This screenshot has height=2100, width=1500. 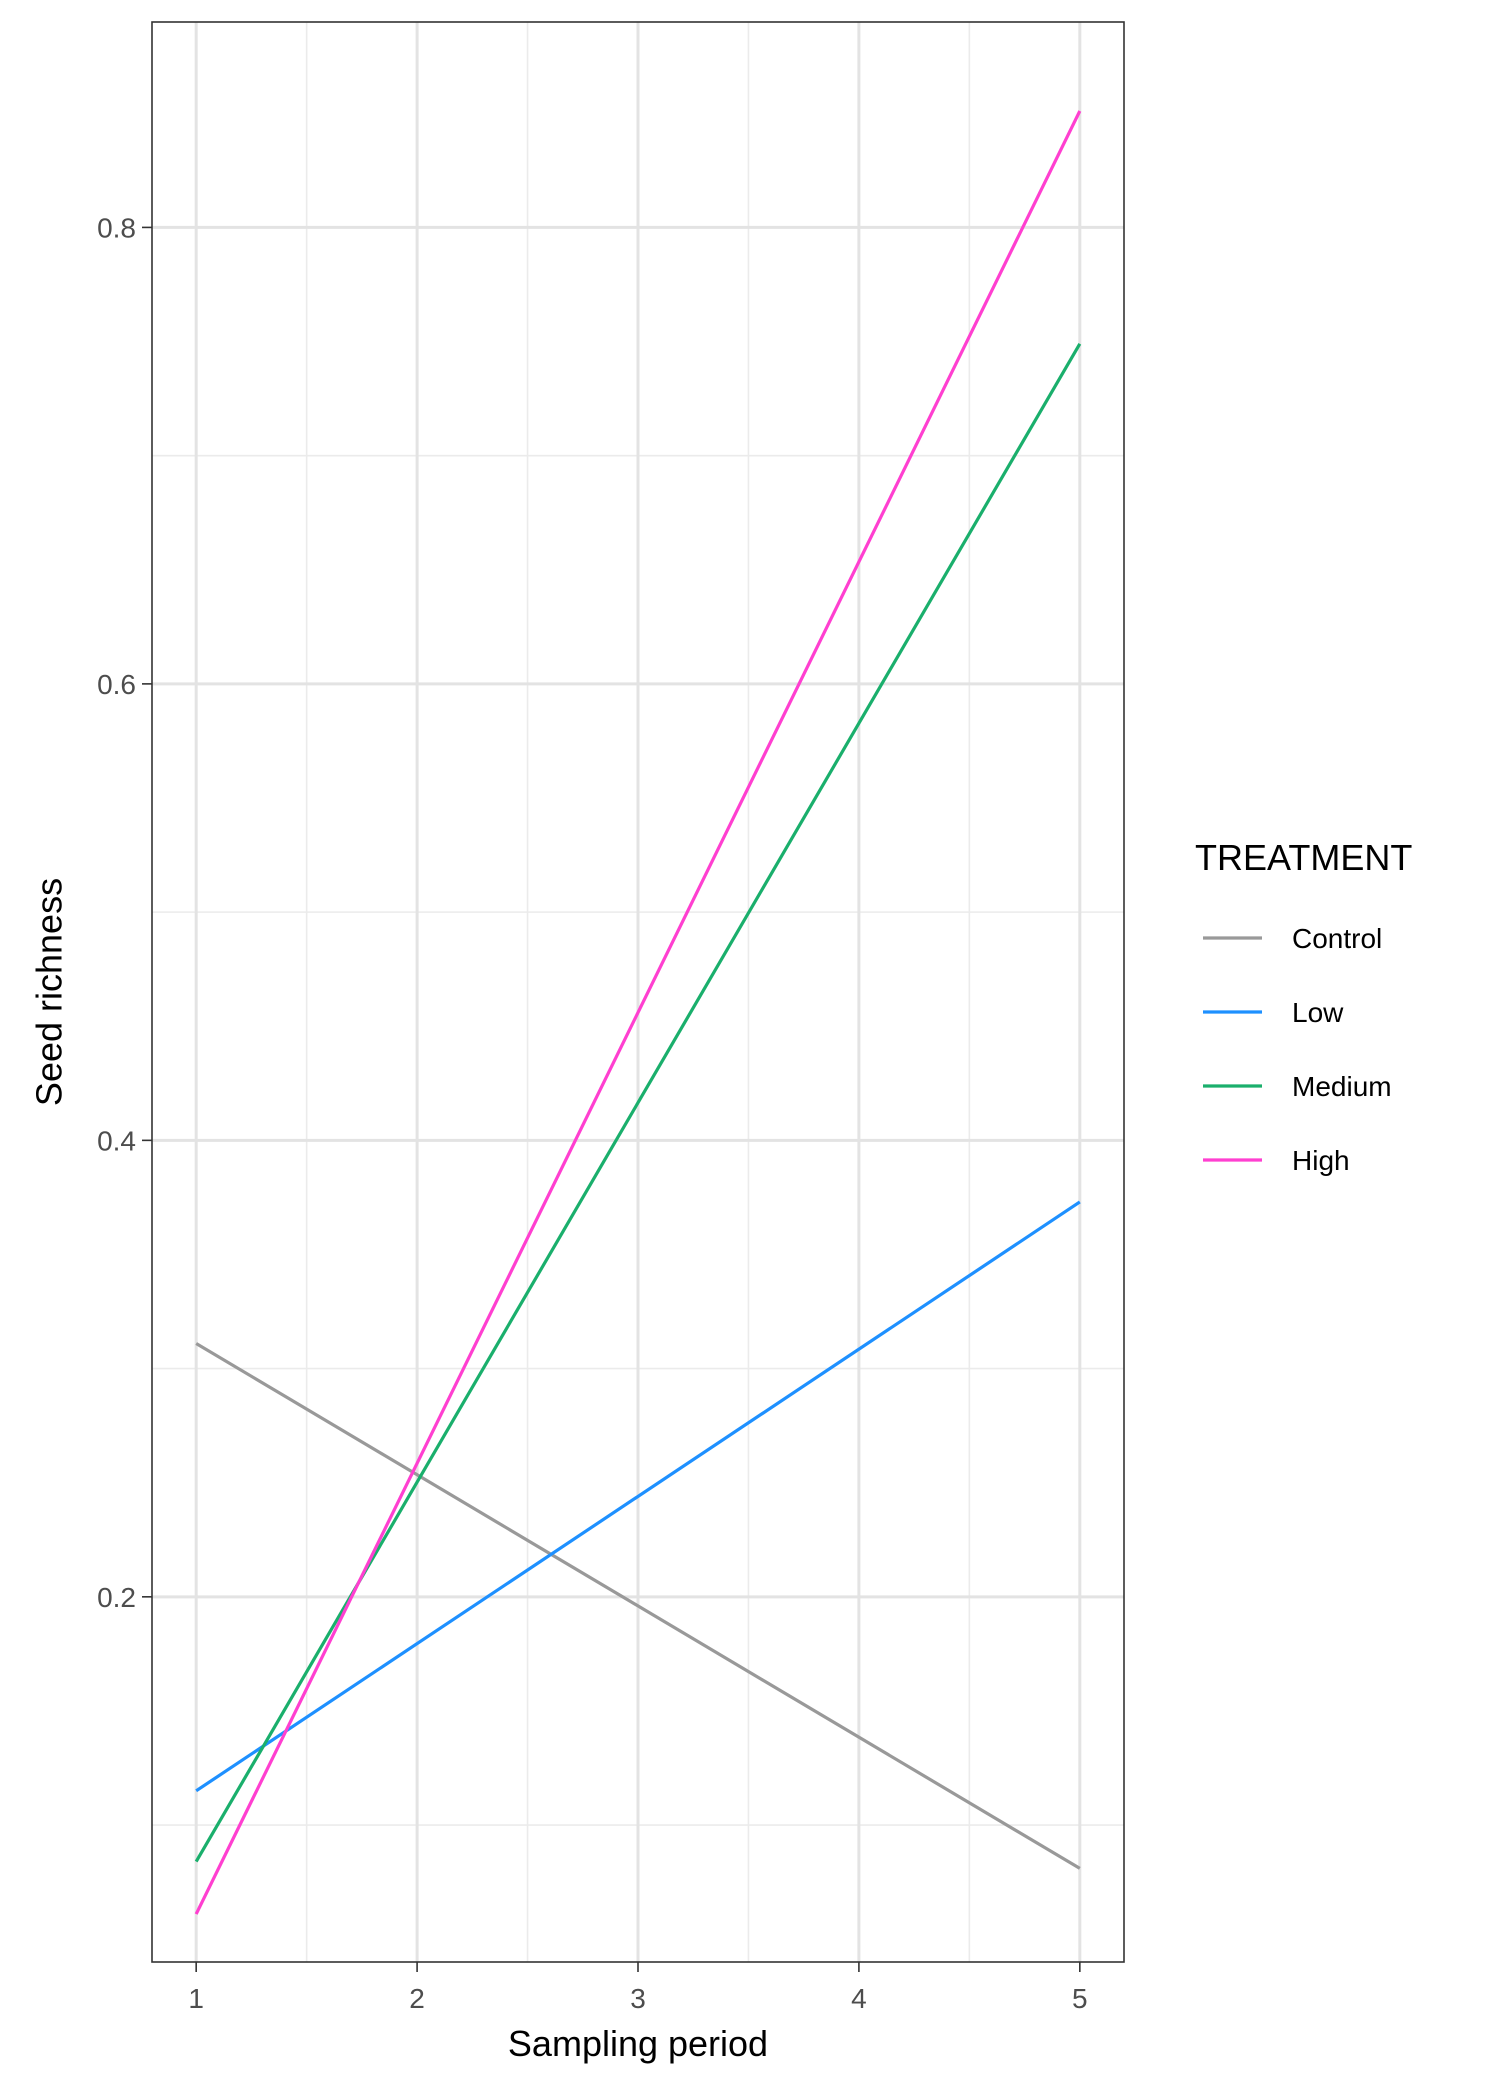 I want to click on legend-label-medium: Medium, so click(x=1342, y=1086).